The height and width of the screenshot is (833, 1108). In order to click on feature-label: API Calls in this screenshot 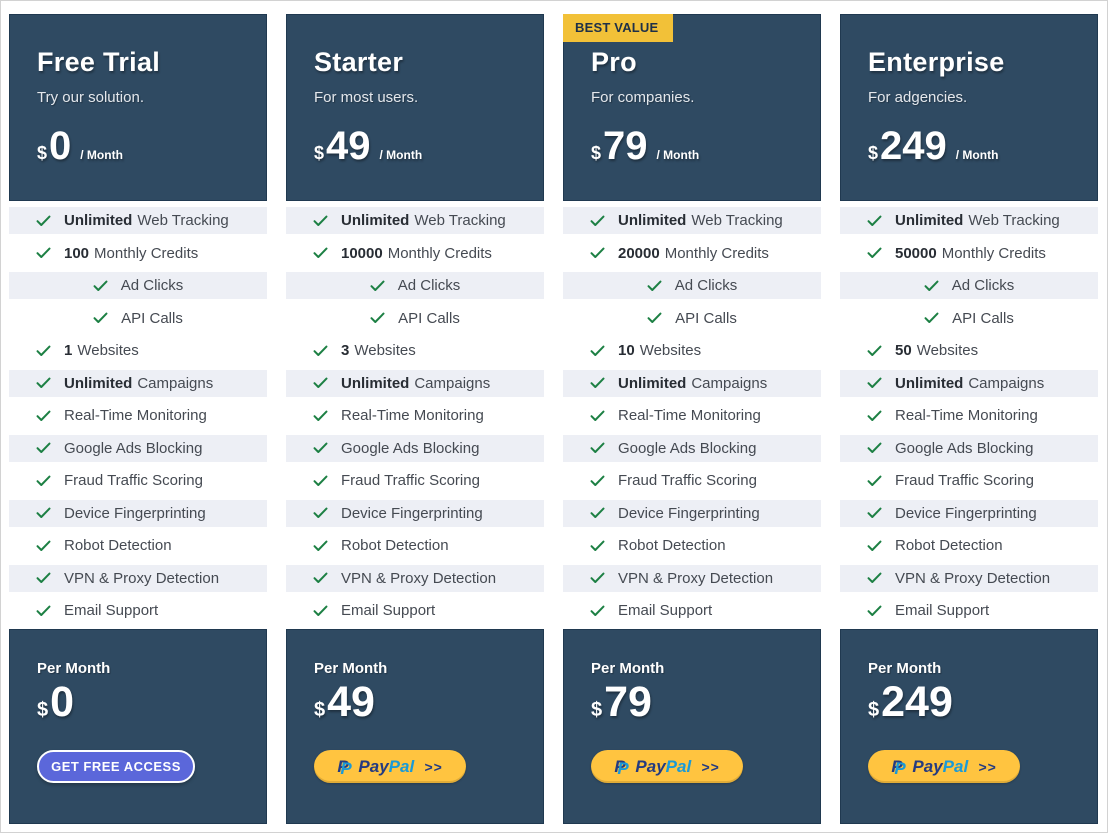, I will do `click(429, 318)`.